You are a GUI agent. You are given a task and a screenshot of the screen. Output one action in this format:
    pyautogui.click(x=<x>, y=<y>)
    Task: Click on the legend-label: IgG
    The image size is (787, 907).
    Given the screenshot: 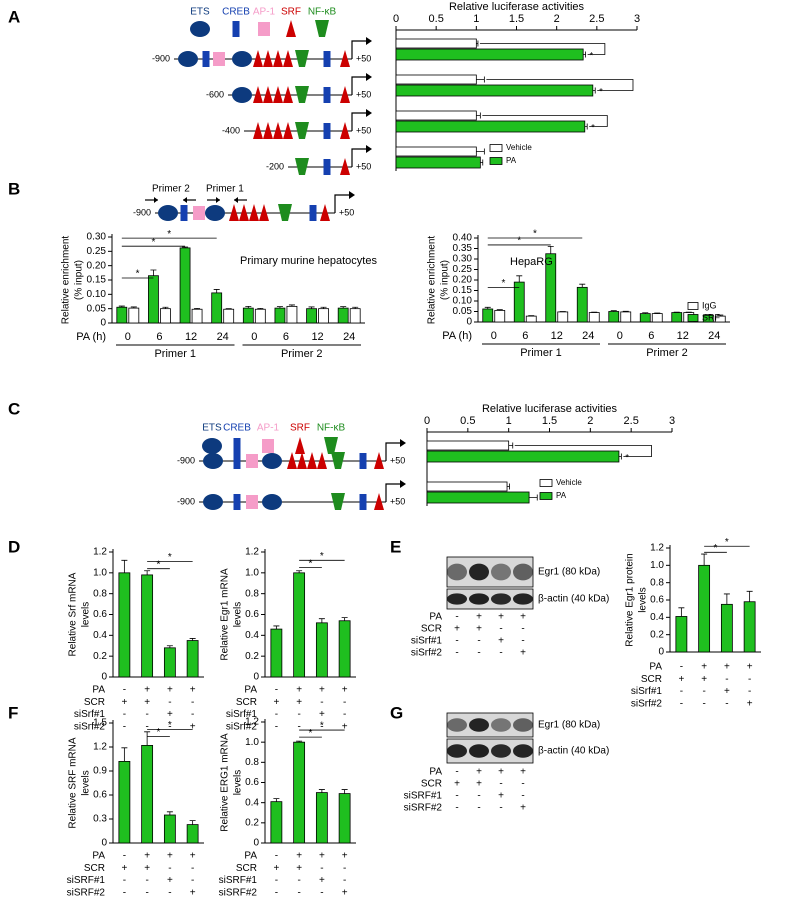 What is the action you would take?
    pyautogui.click(x=709, y=305)
    